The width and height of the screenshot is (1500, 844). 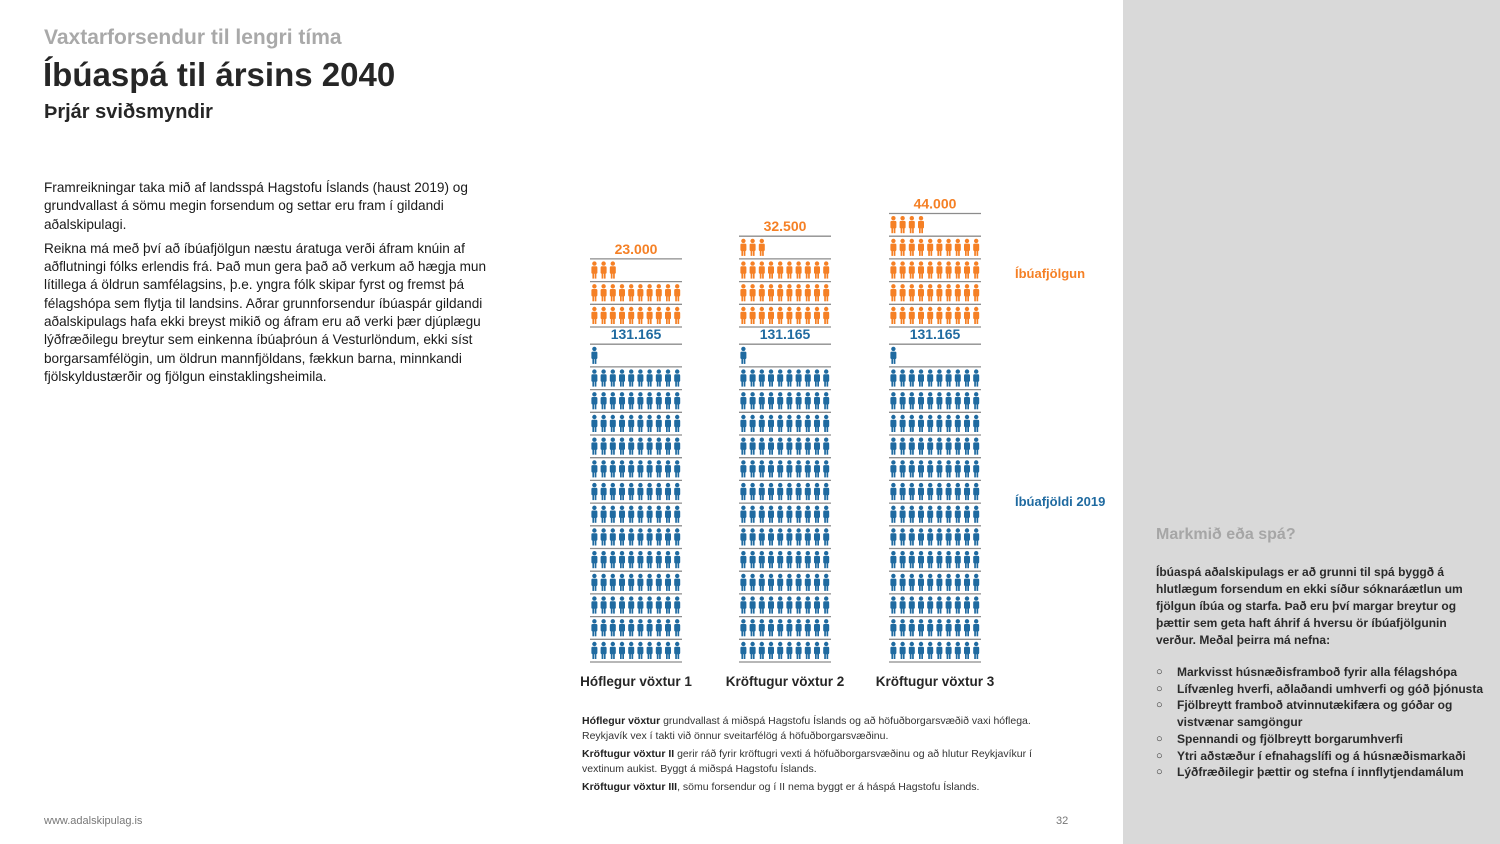 I want to click on category-label: Kröftugur vöxtur 2, so click(x=785, y=681).